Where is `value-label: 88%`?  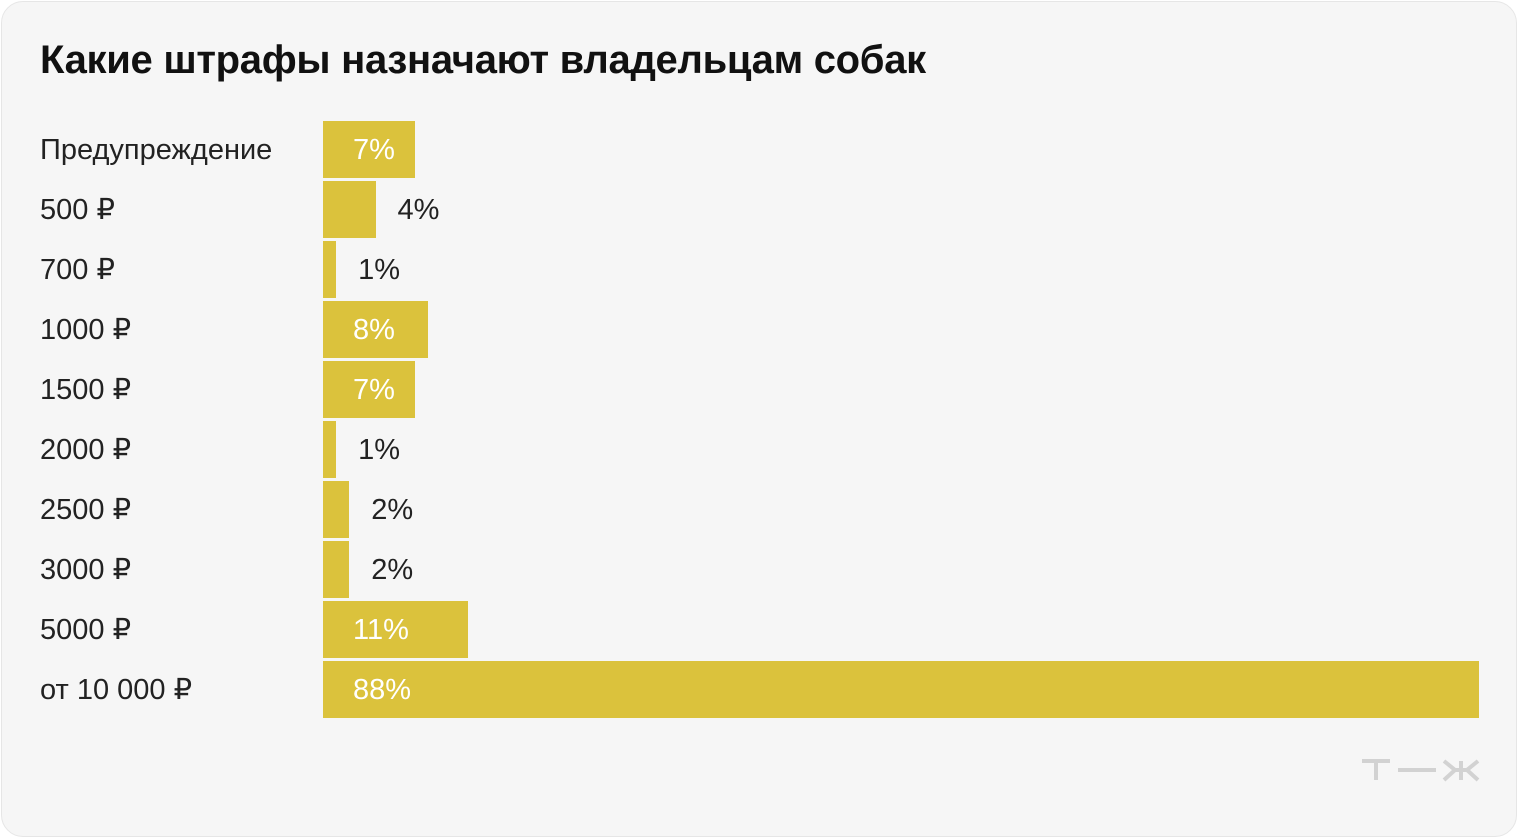
value-label: 88% is located at coordinates (382, 690).